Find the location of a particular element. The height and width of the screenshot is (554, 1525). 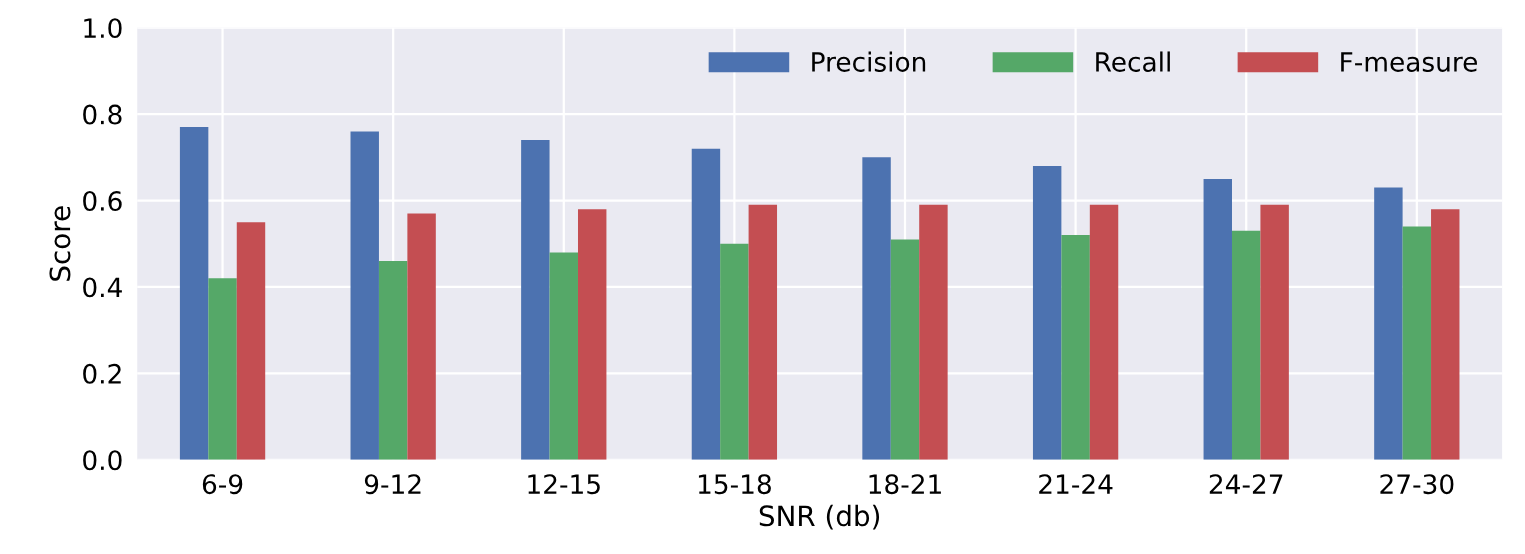

x-tick-label: 18-21 is located at coordinates (905, 484).